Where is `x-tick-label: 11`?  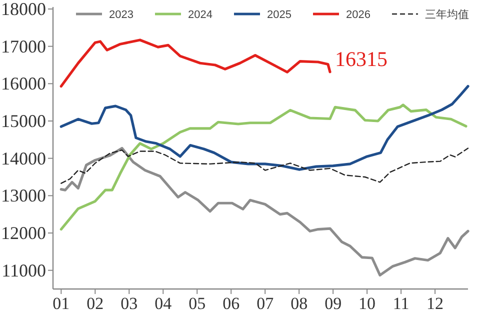 x-tick-label: 11 is located at coordinates (401, 303).